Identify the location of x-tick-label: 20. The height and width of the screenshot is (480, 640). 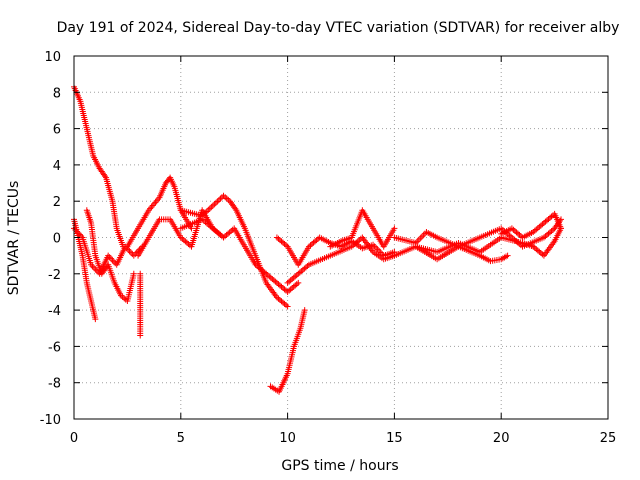
(501, 438).